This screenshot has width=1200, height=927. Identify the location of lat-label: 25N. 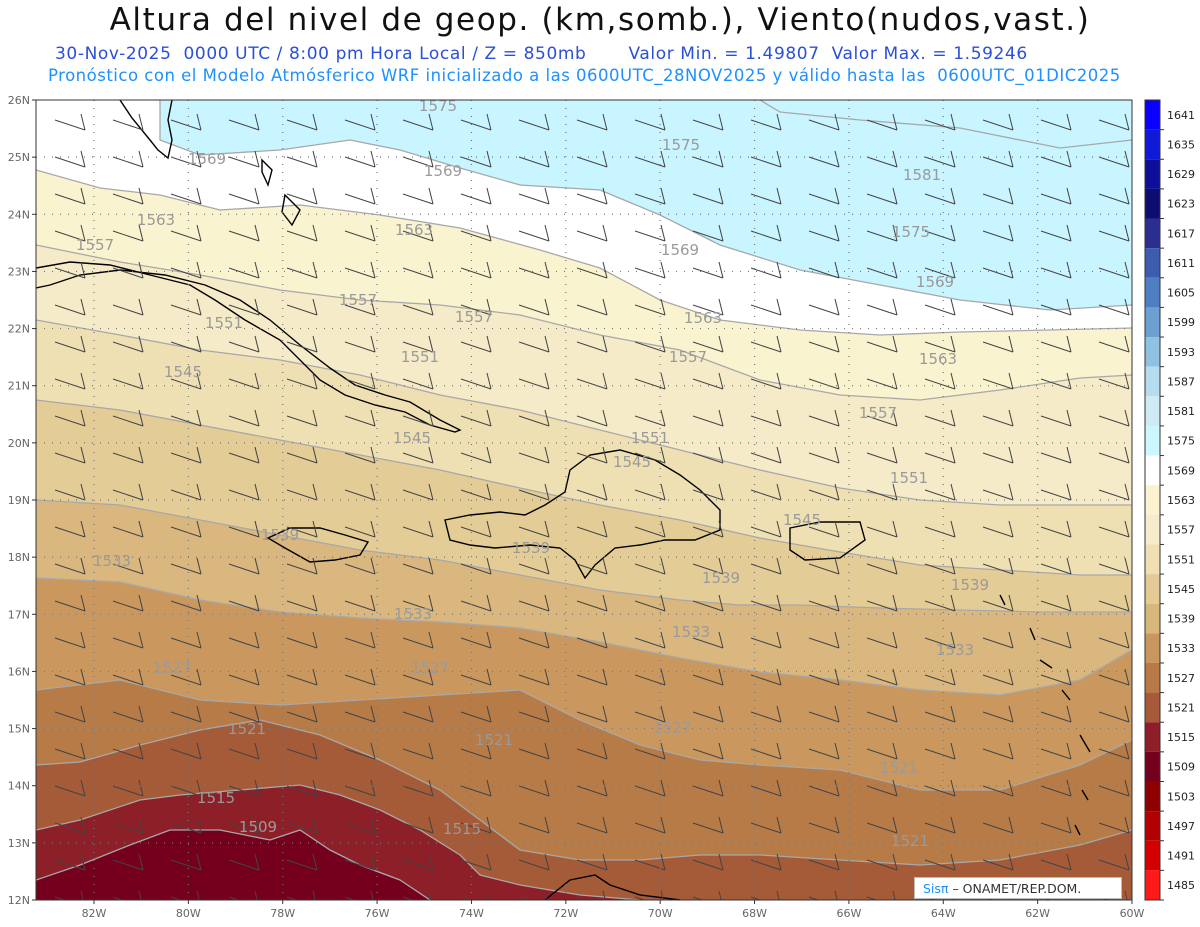
(19, 157).